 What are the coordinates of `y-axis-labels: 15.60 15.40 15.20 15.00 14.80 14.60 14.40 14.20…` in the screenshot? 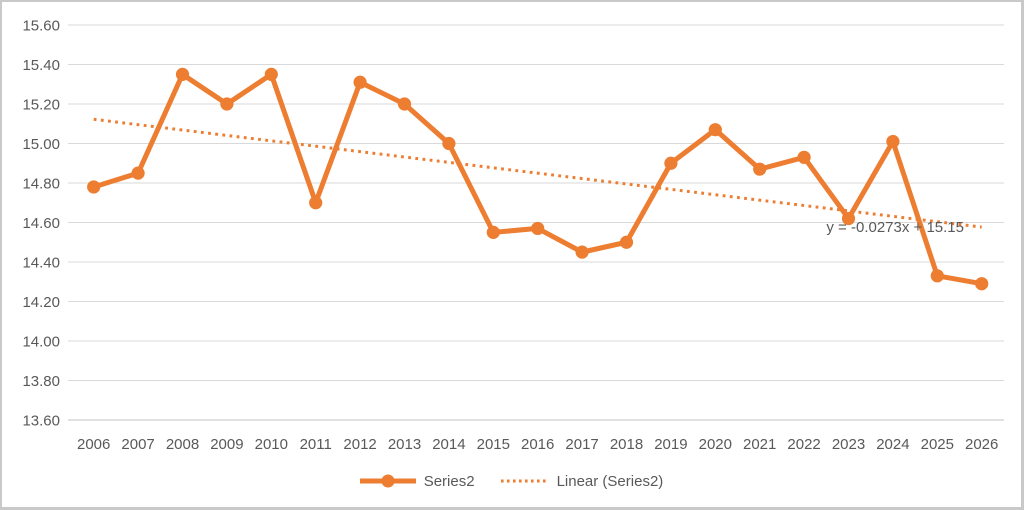 It's located at (41, 224).